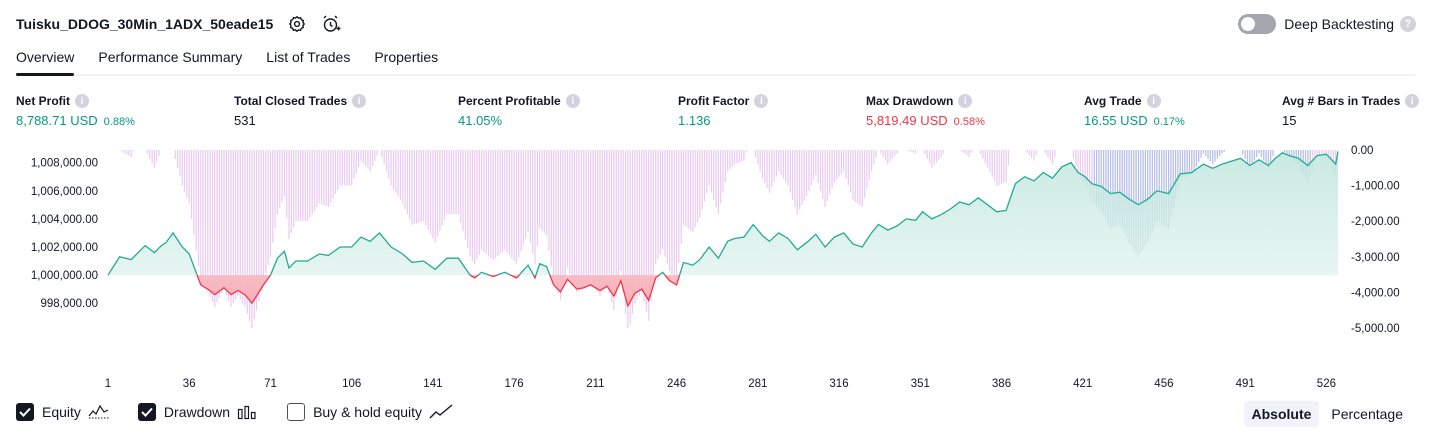  I want to click on help-icon: ?, so click(1408, 24).